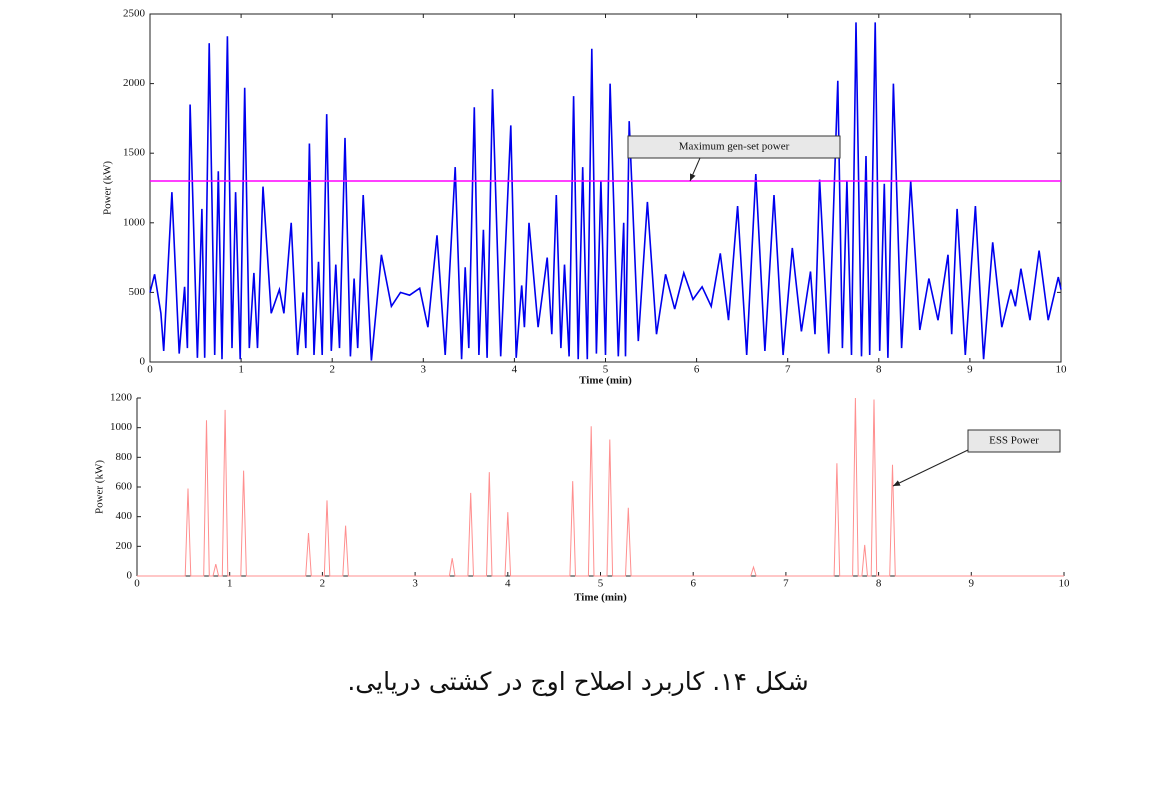  I want to click on y-tick-label: 1500, so click(134, 153).